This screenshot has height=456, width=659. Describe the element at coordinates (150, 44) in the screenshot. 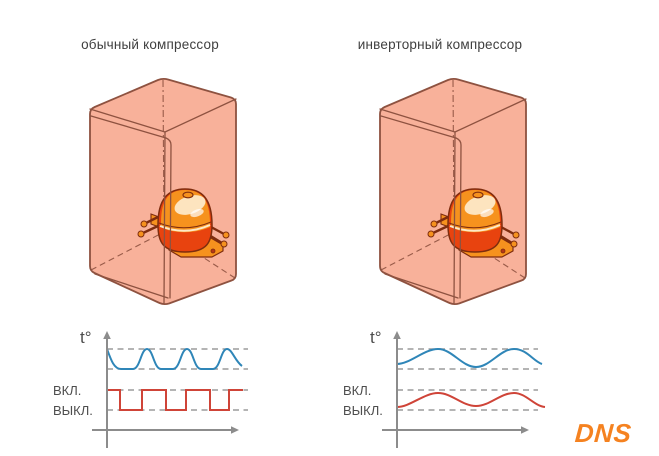

I see `panel-title-ordinary: обычный компрессор` at that location.